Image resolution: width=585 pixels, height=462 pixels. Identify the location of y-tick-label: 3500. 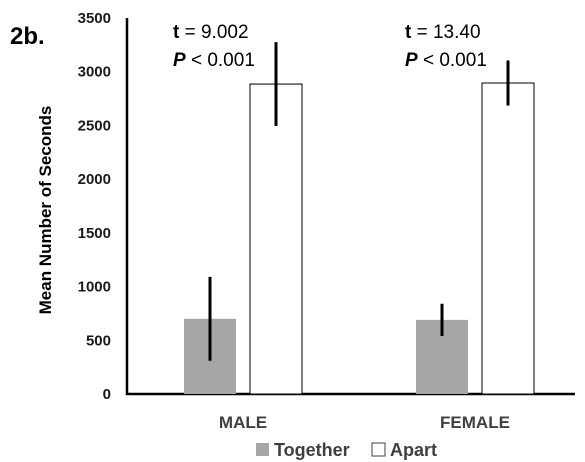
(94, 18).